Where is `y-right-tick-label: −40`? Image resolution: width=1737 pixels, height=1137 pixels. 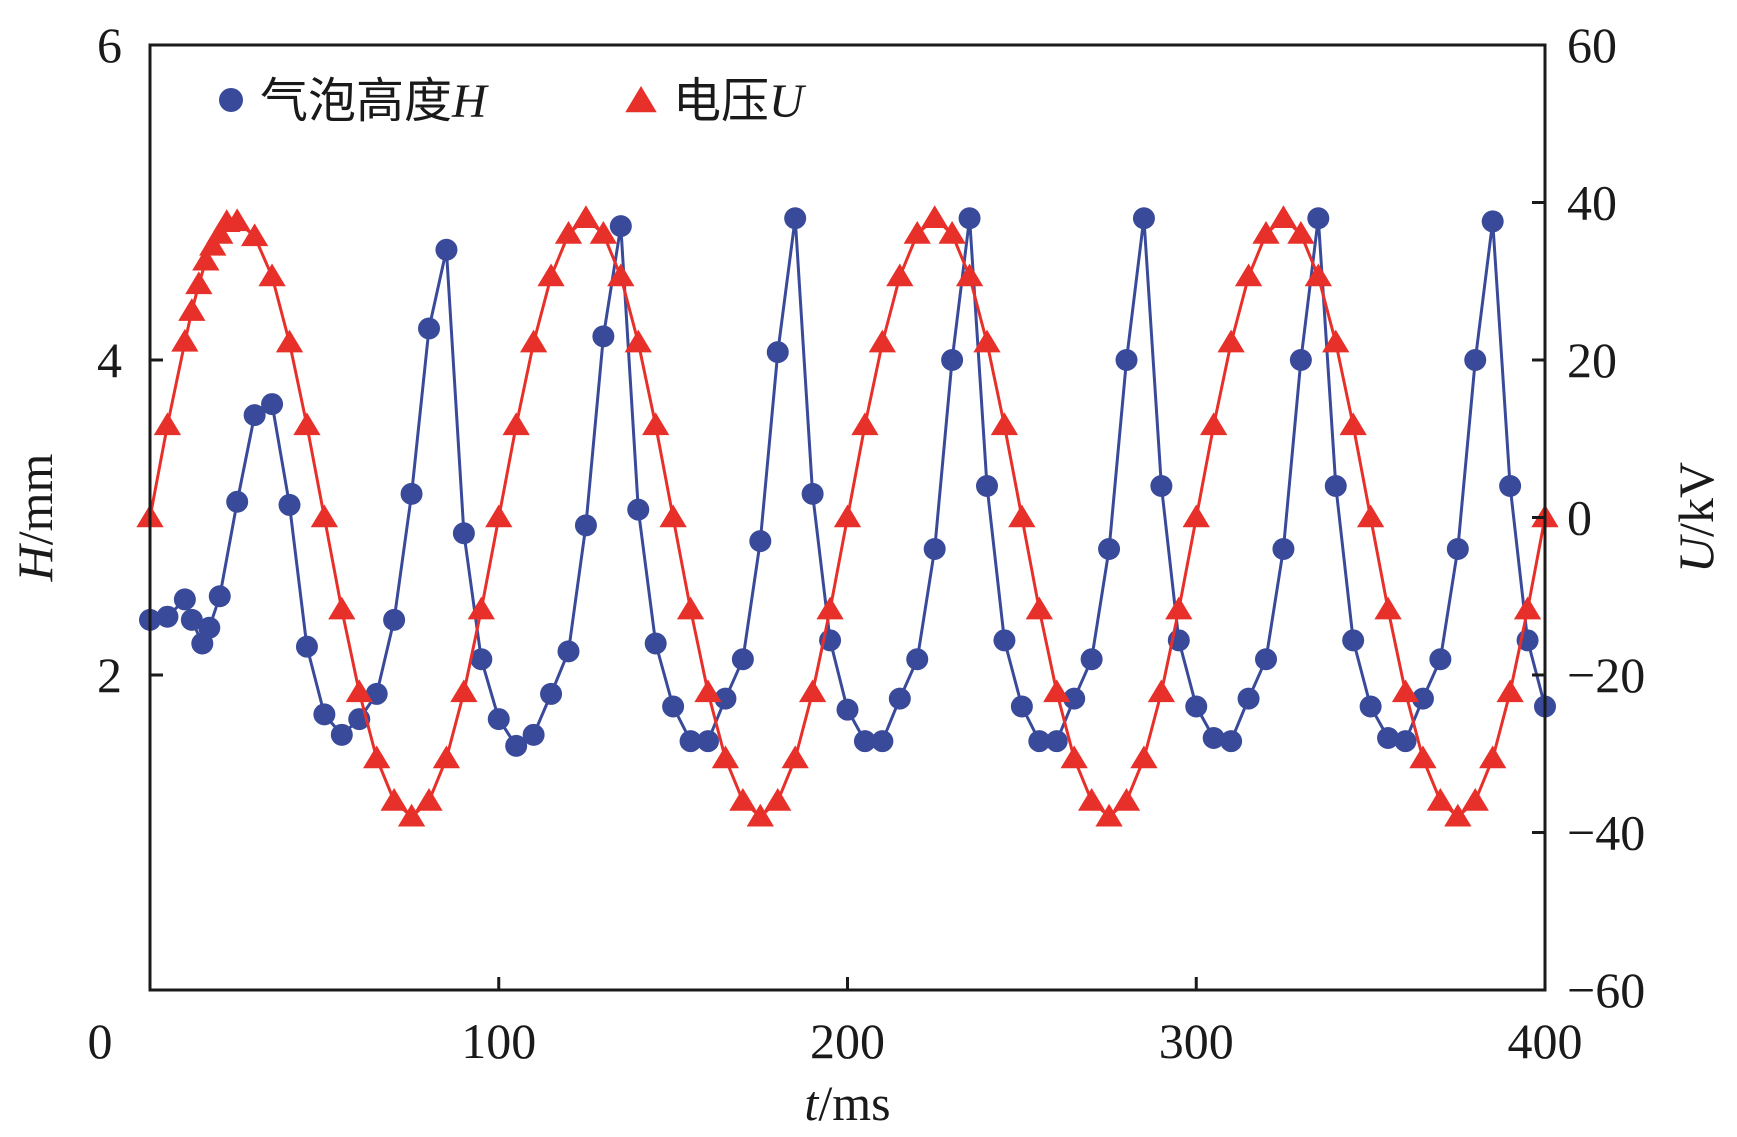 y-right-tick-label: −40 is located at coordinates (1606, 833).